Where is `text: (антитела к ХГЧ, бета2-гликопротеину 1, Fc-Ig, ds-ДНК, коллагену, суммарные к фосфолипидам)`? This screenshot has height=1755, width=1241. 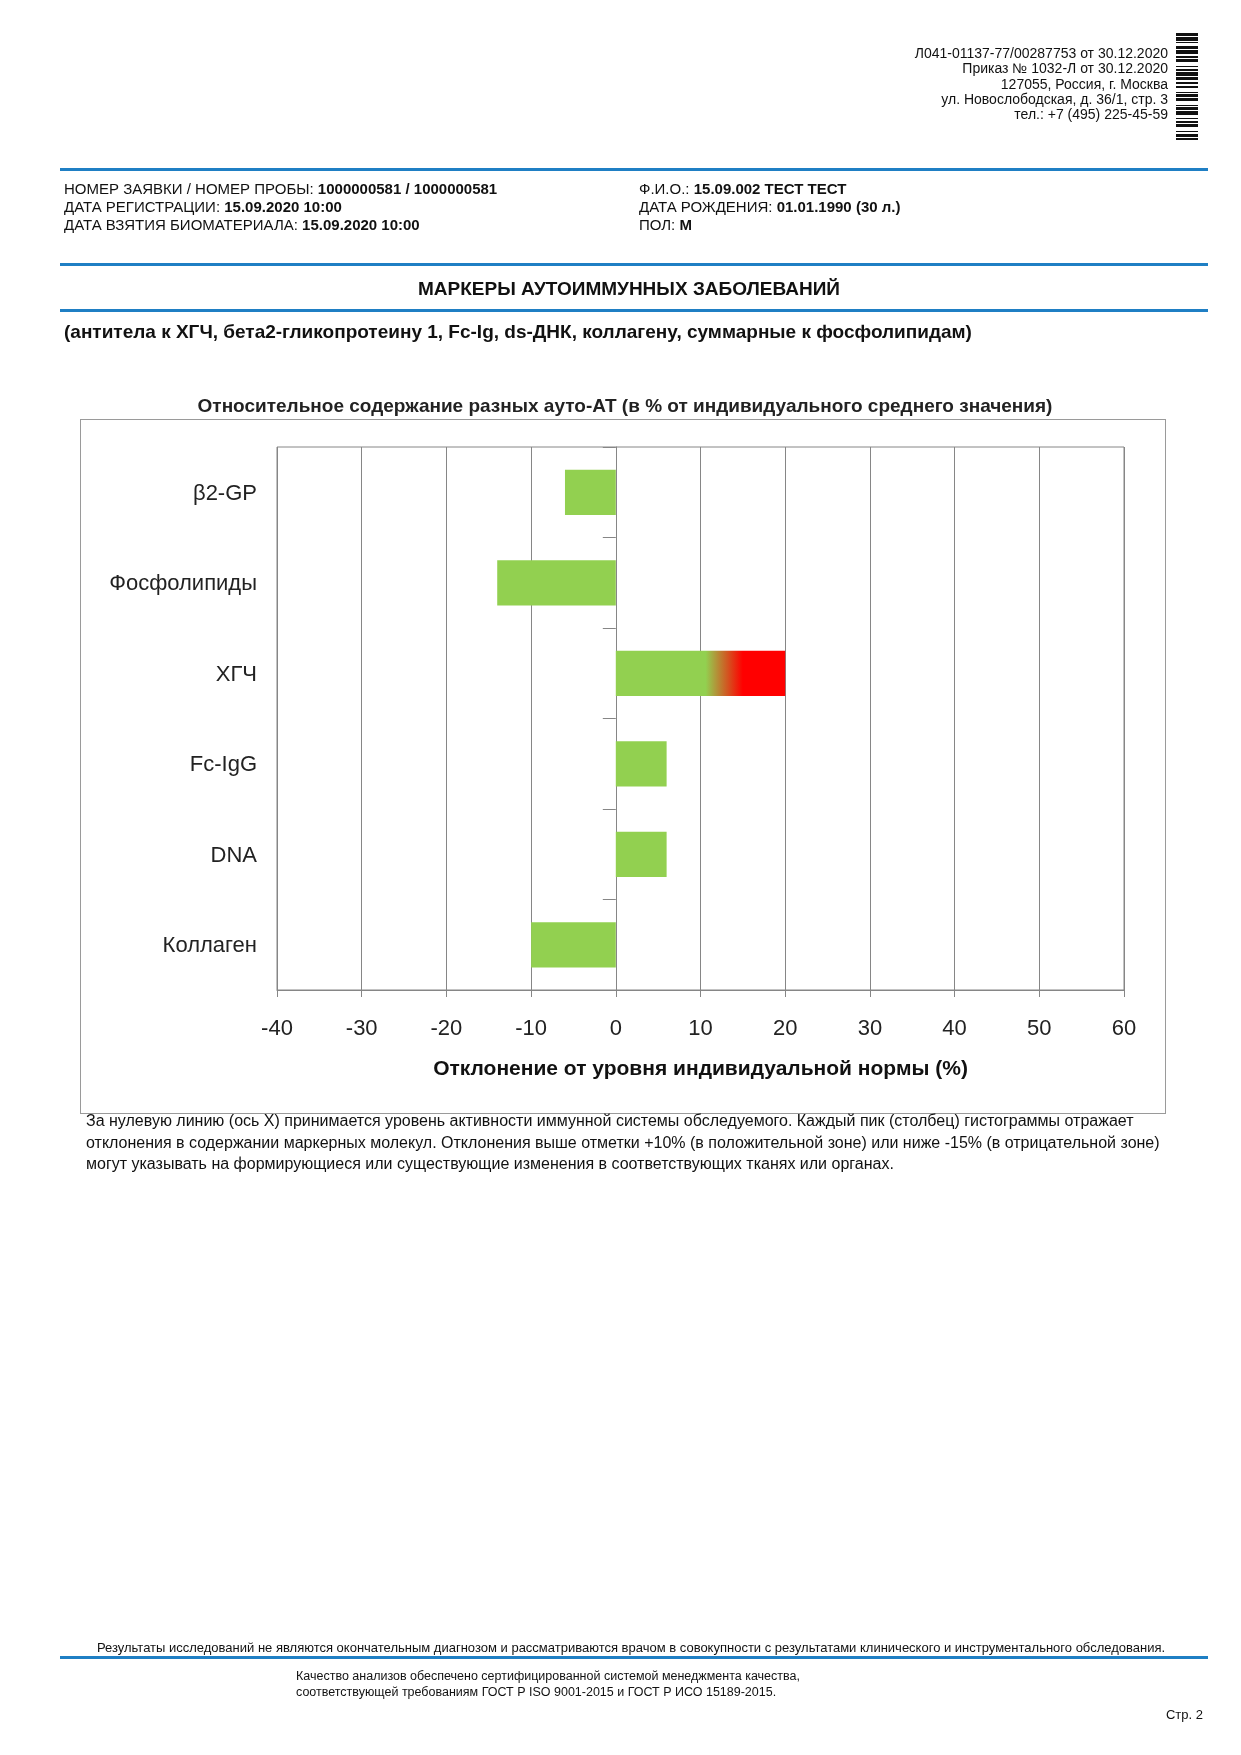 text: (антитела к ХГЧ, бета2-гликопротеину 1, Fc-Ig, ds-ДНК, коллагену, суммарные к фосфолипидам) is located at coordinates (518, 331).